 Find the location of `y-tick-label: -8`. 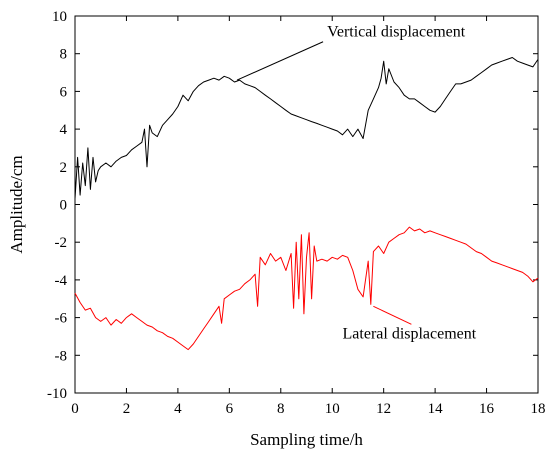

y-tick-label: -8 is located at coordinates (61, 356).